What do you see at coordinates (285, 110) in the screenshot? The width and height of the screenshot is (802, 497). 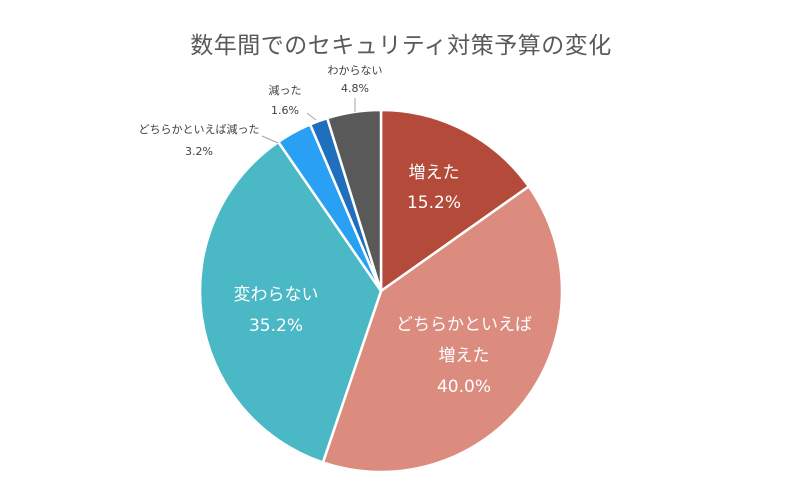 I see `slice-value-label: 1.6%` at bounding box center [285, 110].